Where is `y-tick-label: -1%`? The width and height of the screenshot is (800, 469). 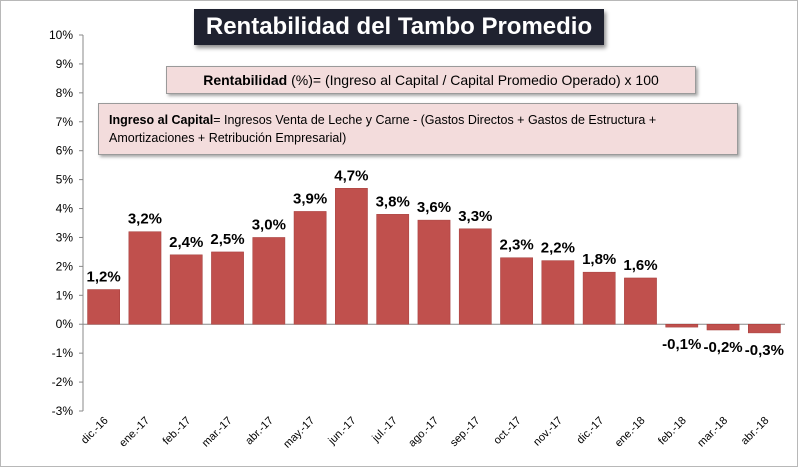 y-tick-label: -1% is located at coordinates (63, 353).